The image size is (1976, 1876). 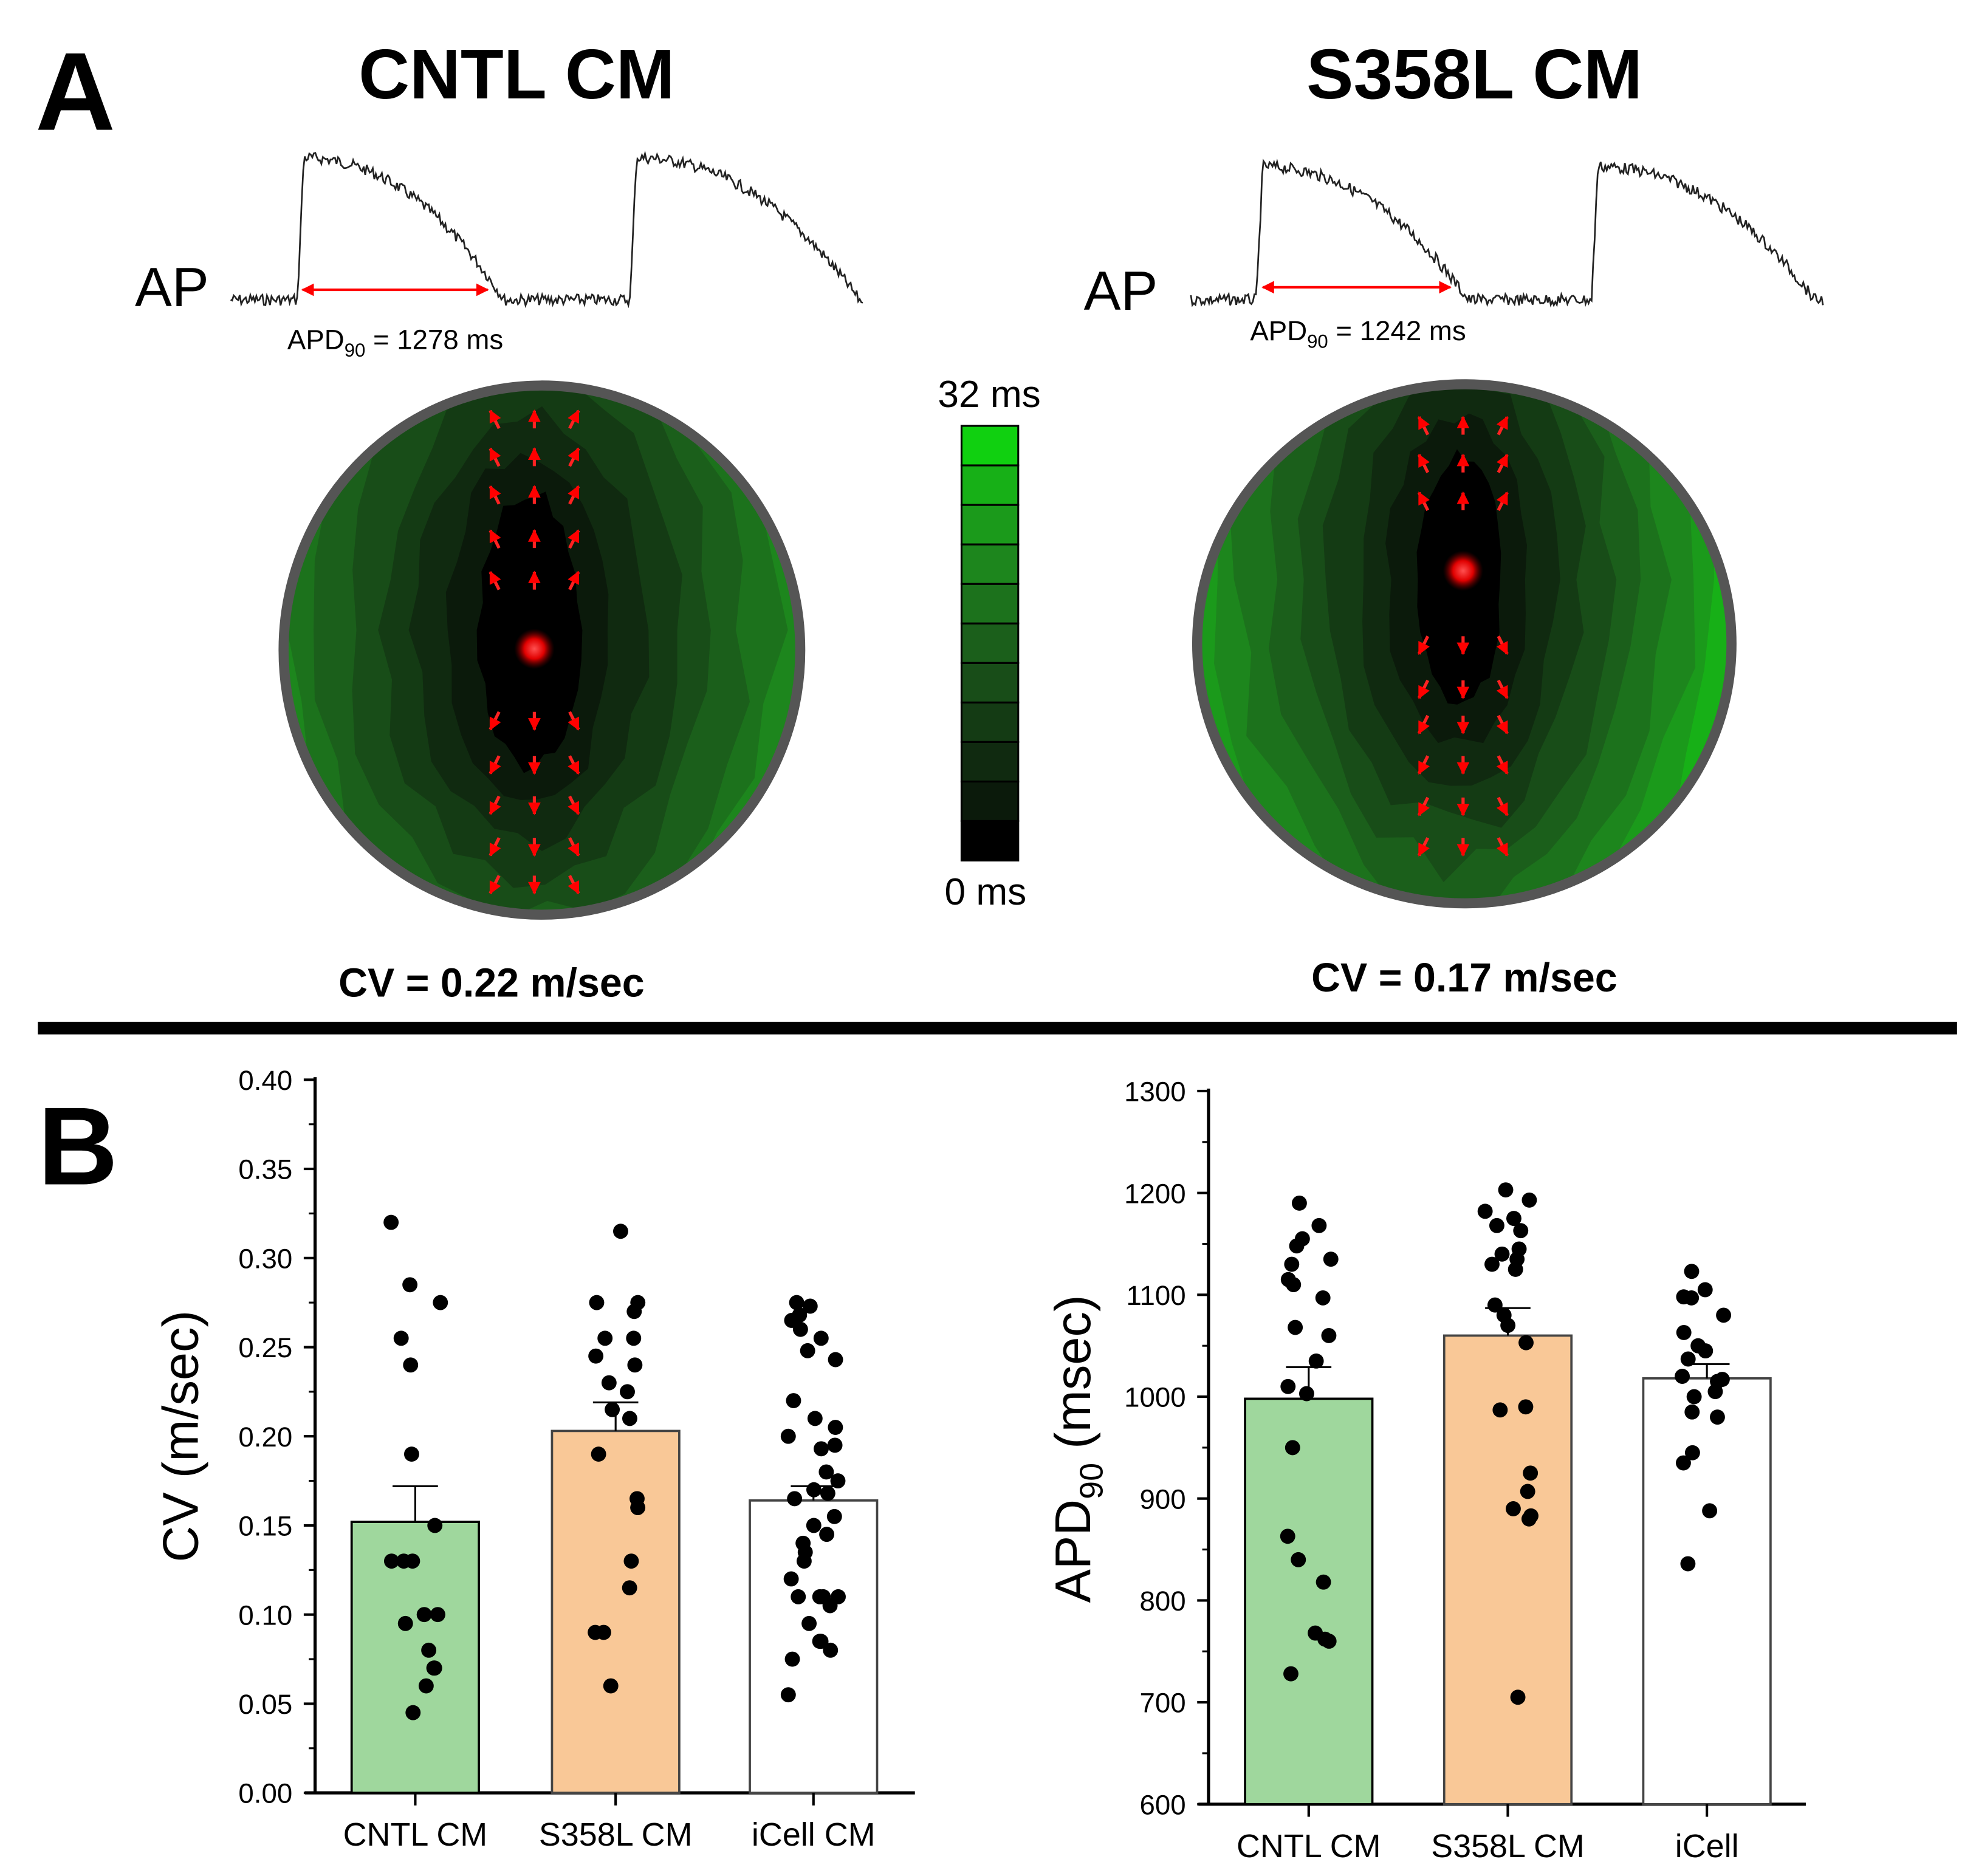 I want to click on activation-map-s358l, so click(x=1465, y=643).